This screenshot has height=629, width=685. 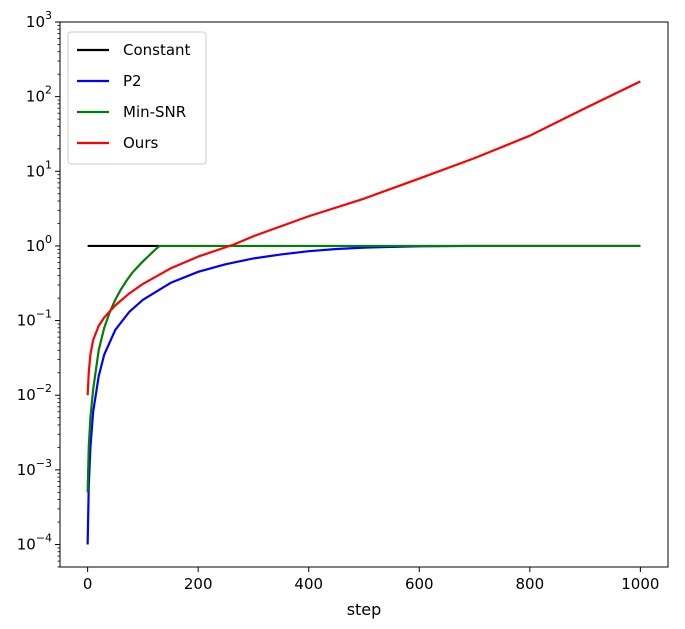 I want to click on y-tick-label: 10¹, so click(x=39, y=169).